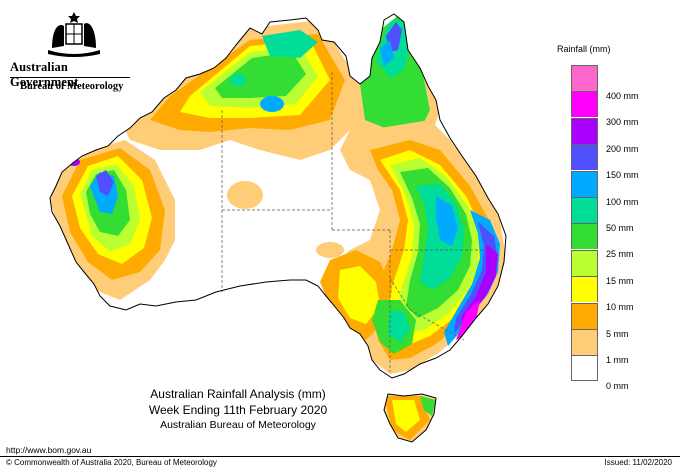 The width and height of the screenshot is (680, 467). Describe the element at coordinates (620, 228) in the screenshot. I see `legend-label: 50 mm` at that location.